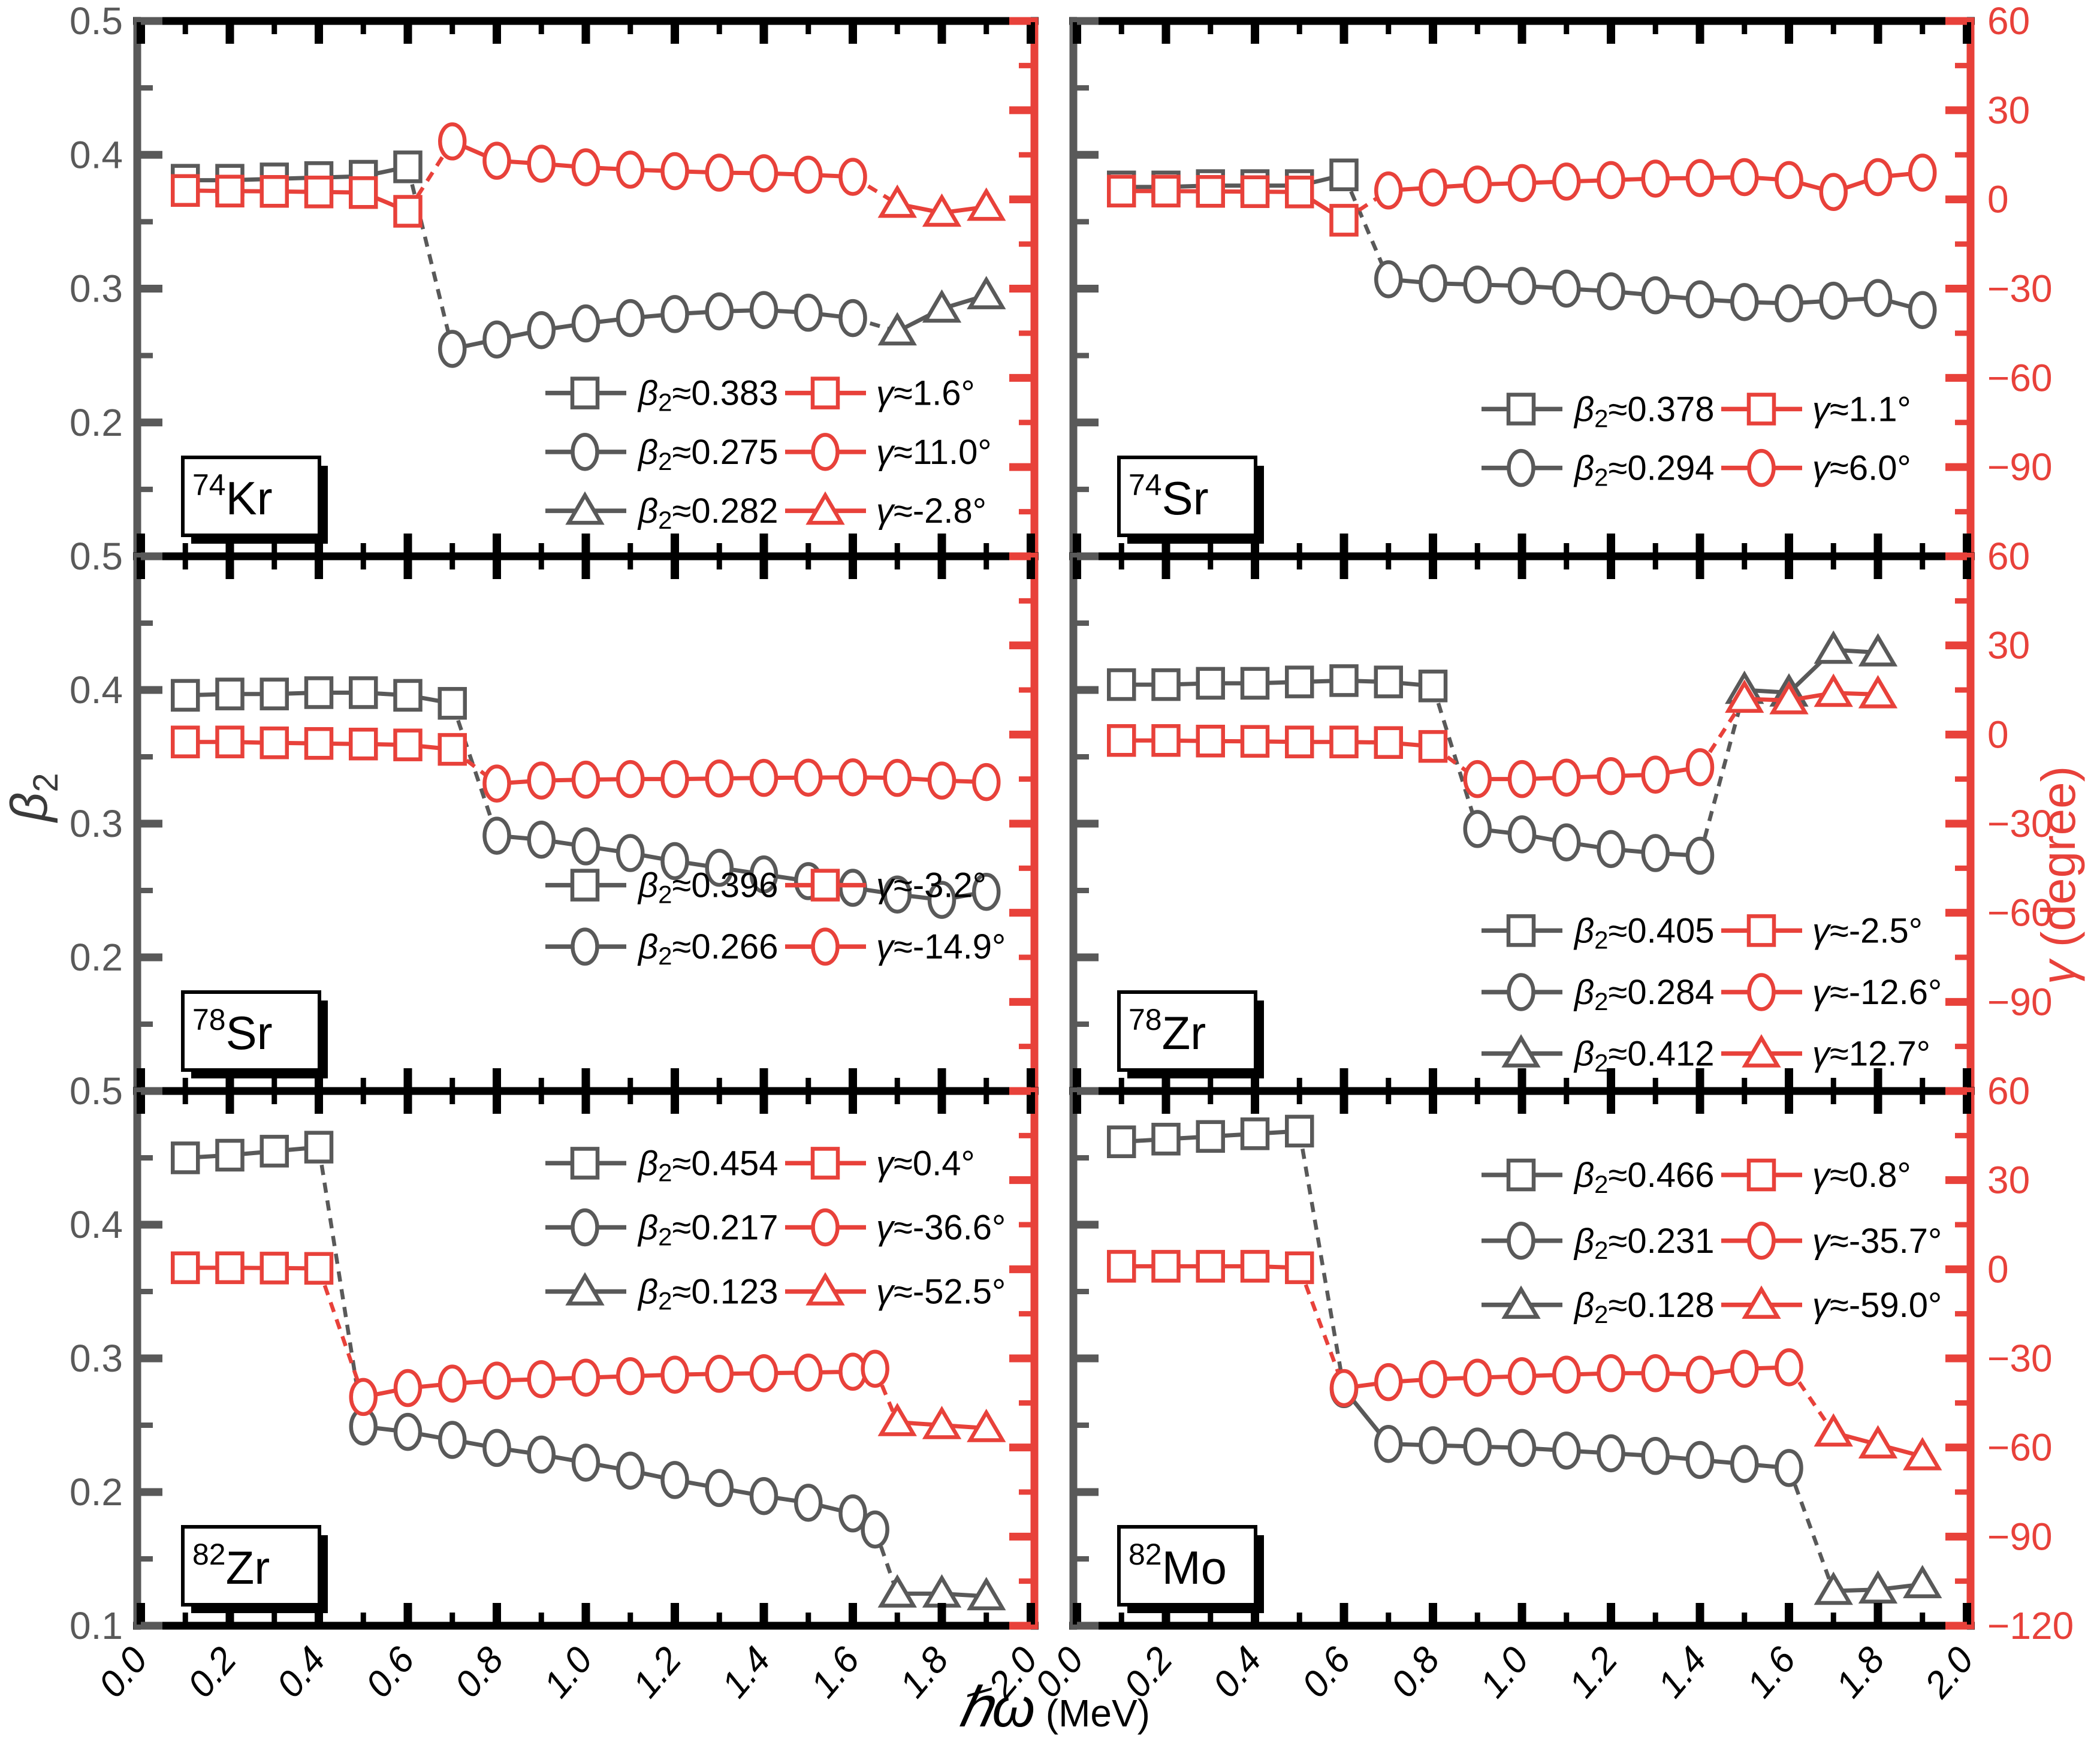 This screenshot has width=2100, height=1757. I want to click on tick-marks, so click(1522, 1358).